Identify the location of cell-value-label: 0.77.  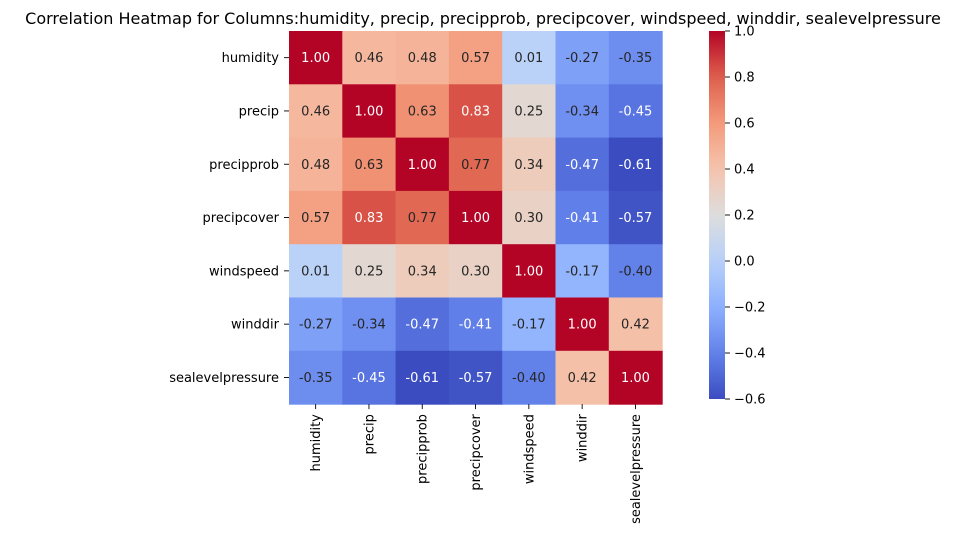
(475, 165).